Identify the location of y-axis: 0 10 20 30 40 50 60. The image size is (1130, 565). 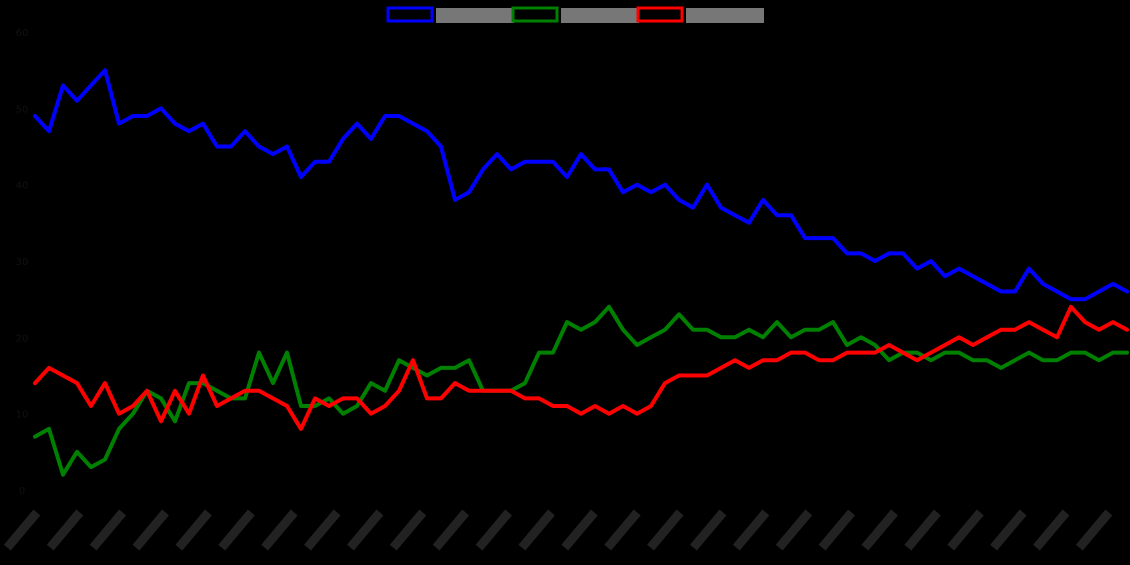
(22, 262).